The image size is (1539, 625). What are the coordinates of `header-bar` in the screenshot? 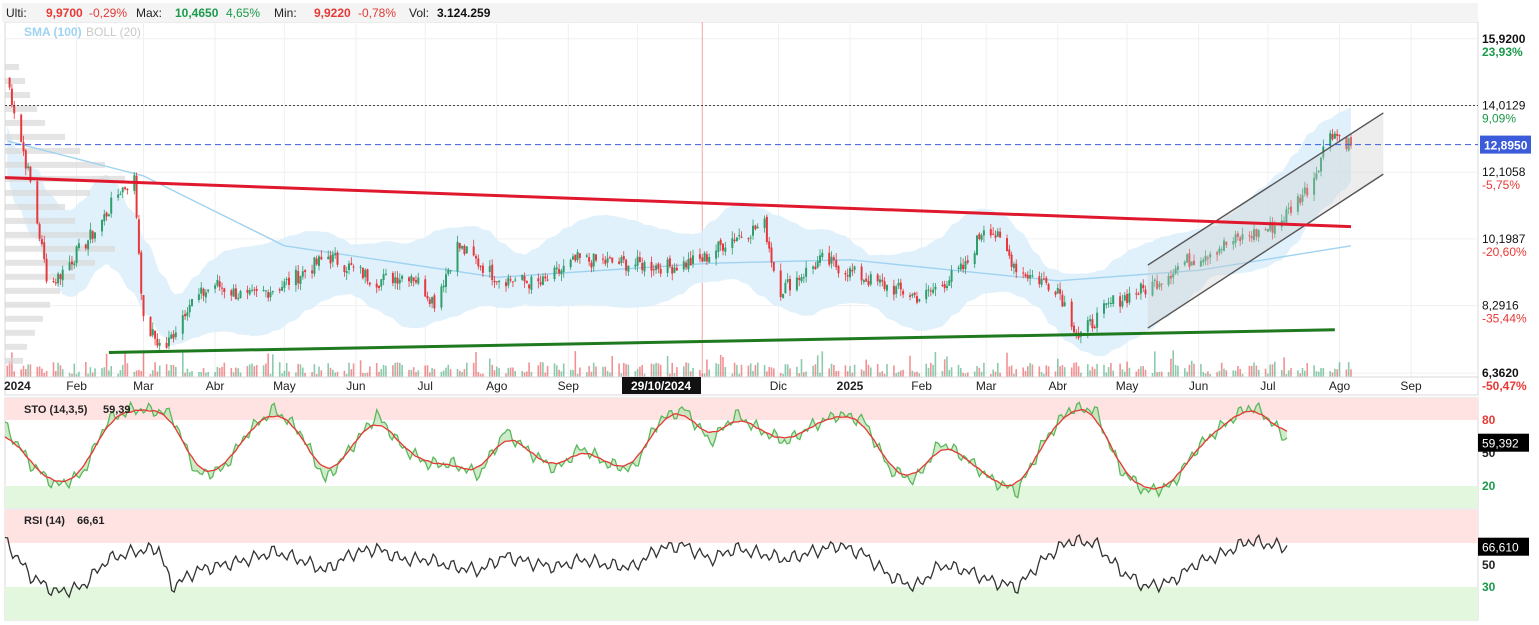 It's located at (740, 12).